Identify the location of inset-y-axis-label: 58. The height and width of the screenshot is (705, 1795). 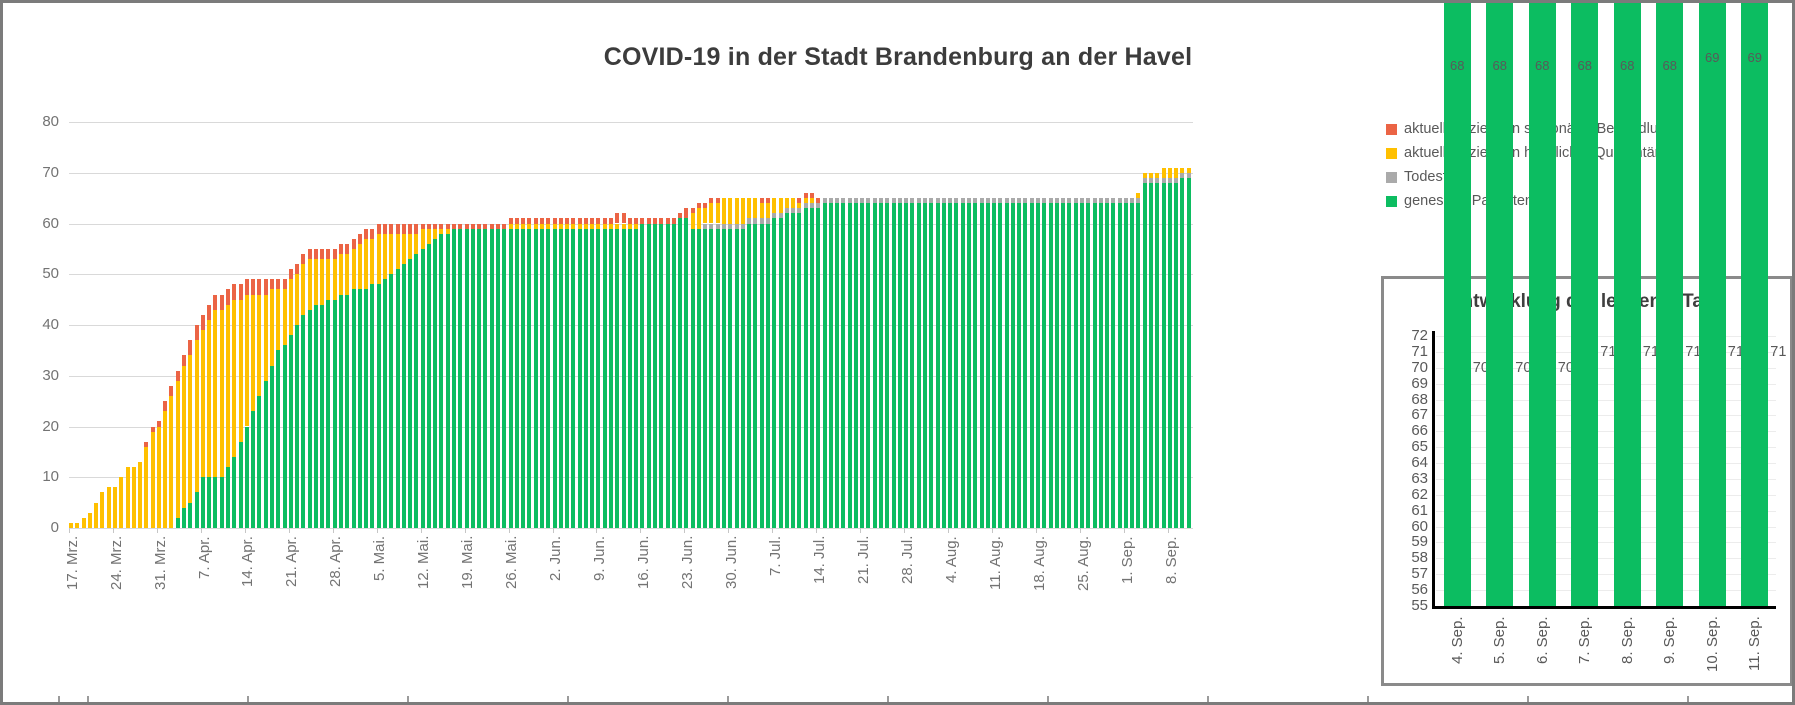
(1419, 558).